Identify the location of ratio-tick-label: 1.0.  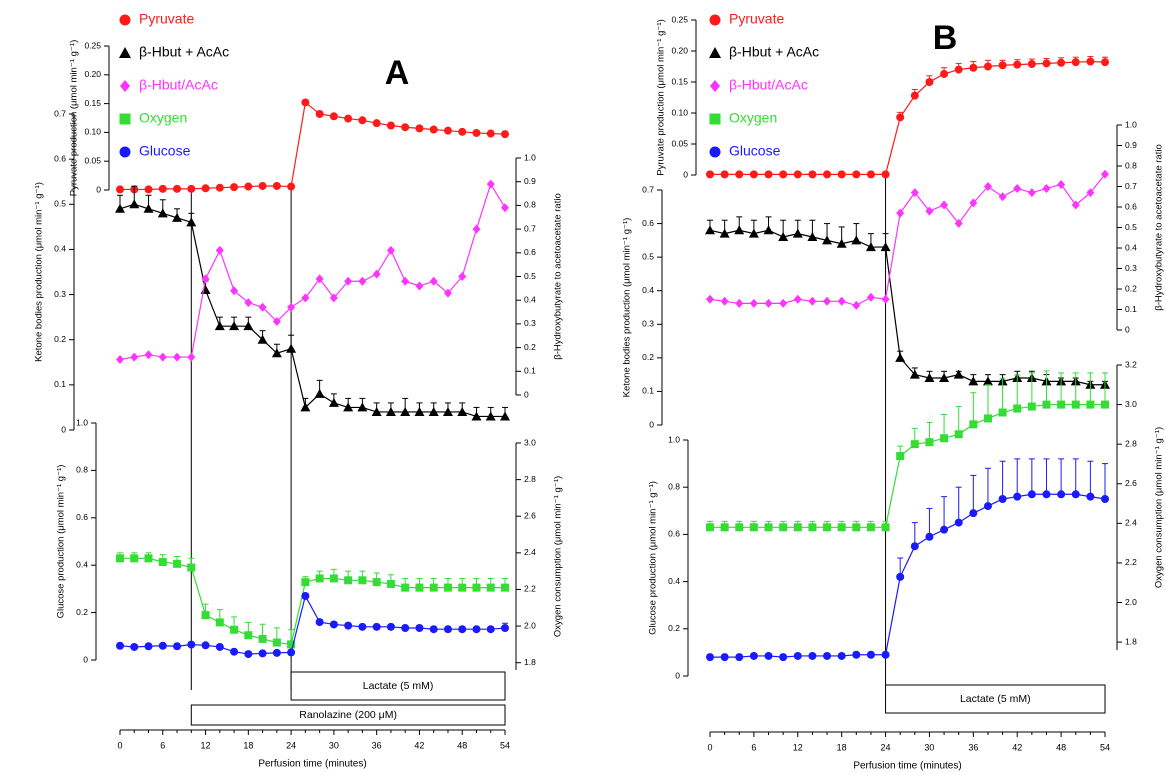
(530, 157).